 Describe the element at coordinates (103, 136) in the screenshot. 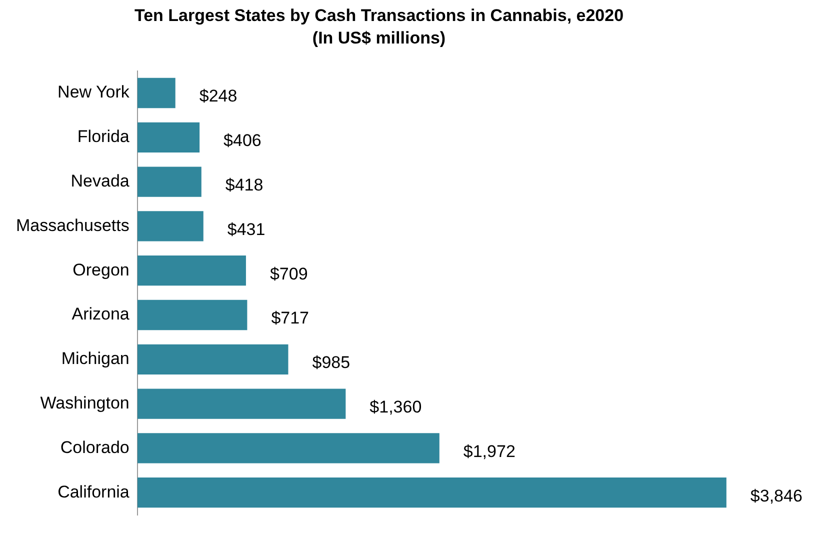

I see `y-tick-label: Florida` at that location.